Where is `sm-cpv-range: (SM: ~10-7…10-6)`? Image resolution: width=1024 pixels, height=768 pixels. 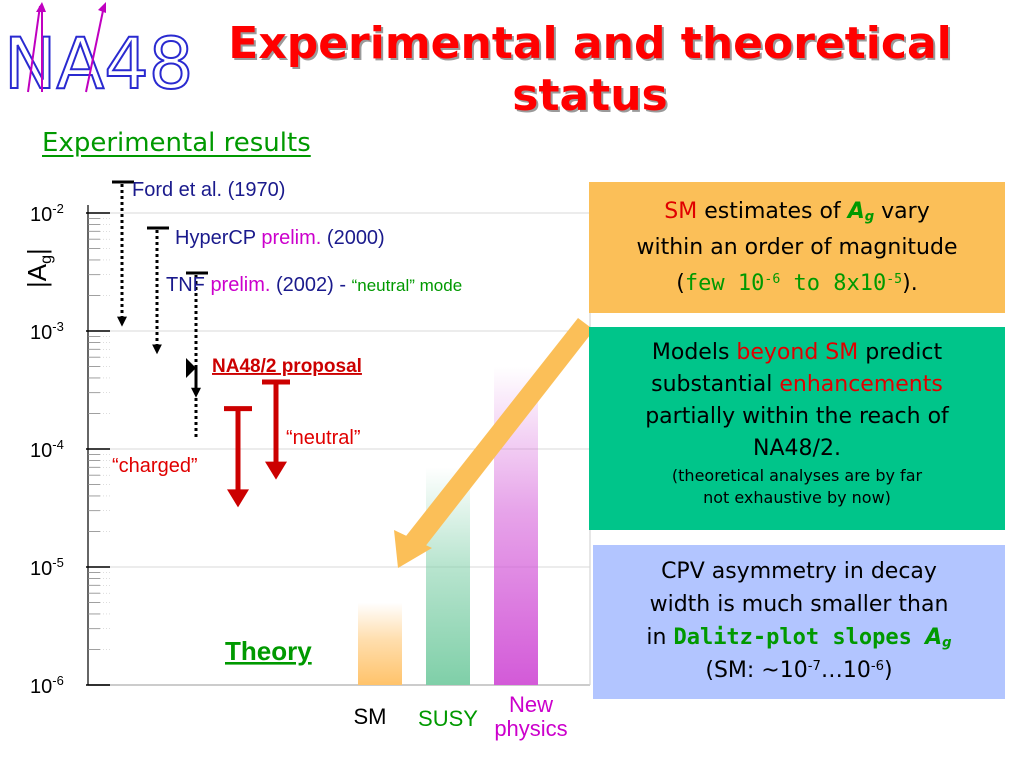
sm-cpv-range: (SM: ~10-7…10-6) is located at coordinates (799, 670).